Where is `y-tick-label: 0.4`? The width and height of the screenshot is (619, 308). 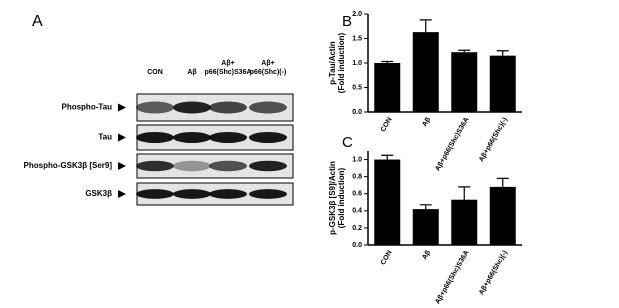
y-tick-label: 0.4 is located at coordinates (357, 211).